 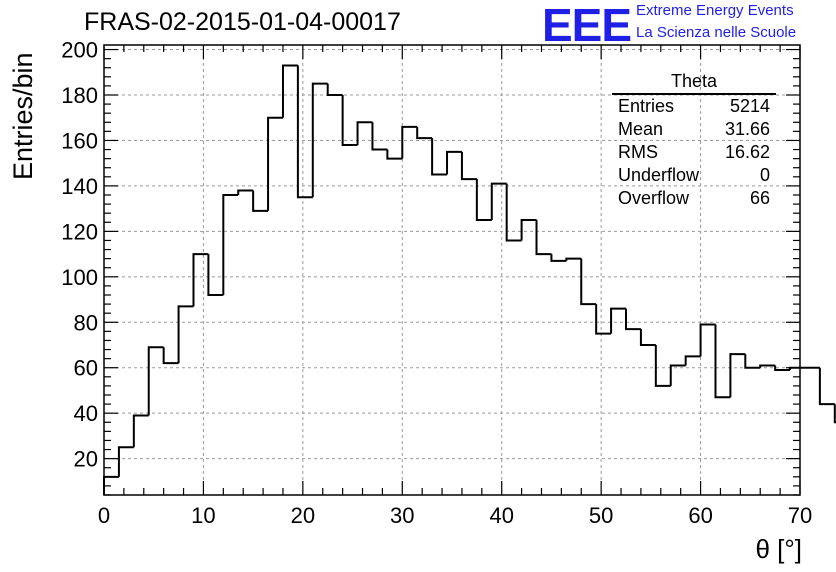 I want to click on x-tick-label: 10, so click(x=203, y=515).